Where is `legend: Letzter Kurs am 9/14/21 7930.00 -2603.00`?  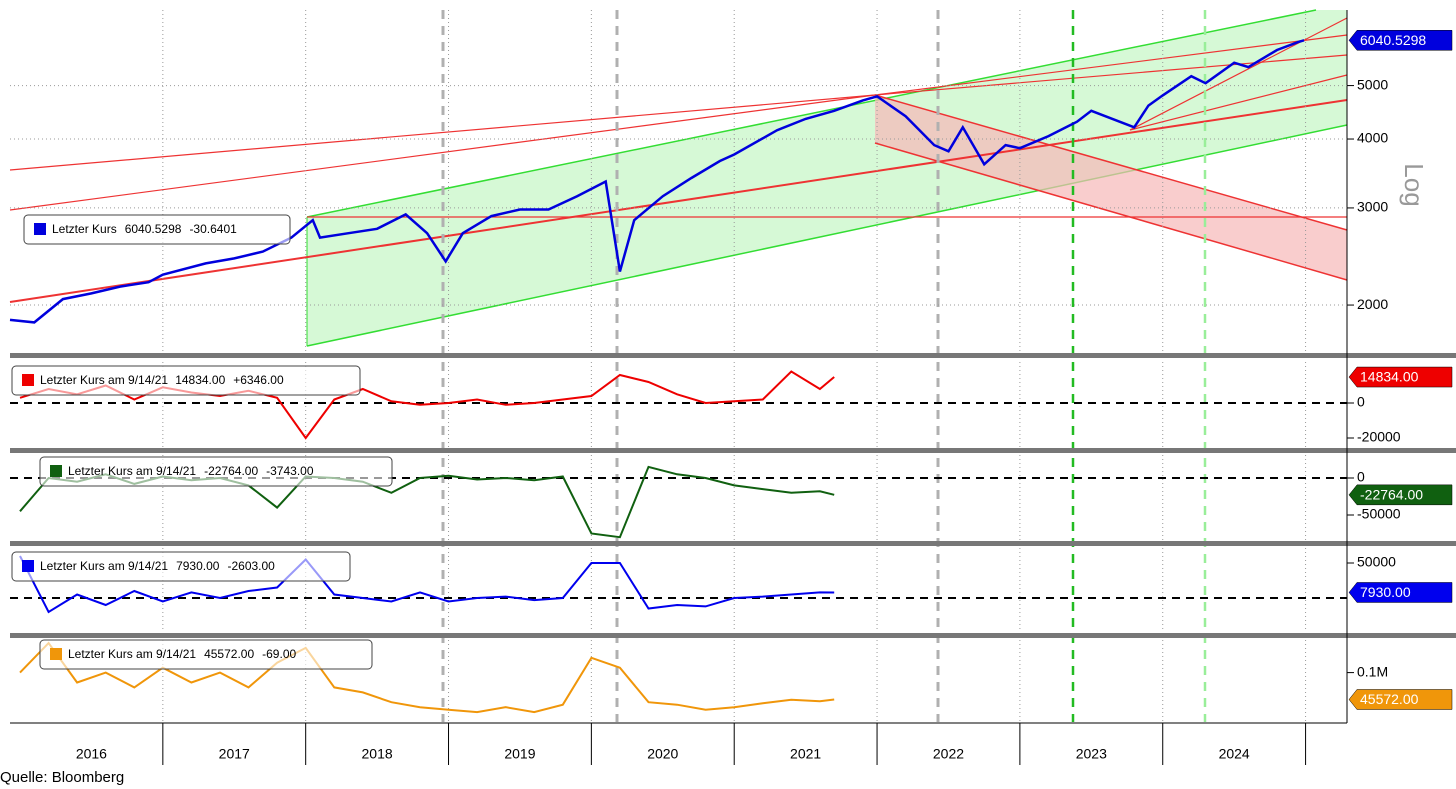
legend: Letzter Kurs am 9/14/21 7930.00 -2603.00 is located at coordinates (181, 566).